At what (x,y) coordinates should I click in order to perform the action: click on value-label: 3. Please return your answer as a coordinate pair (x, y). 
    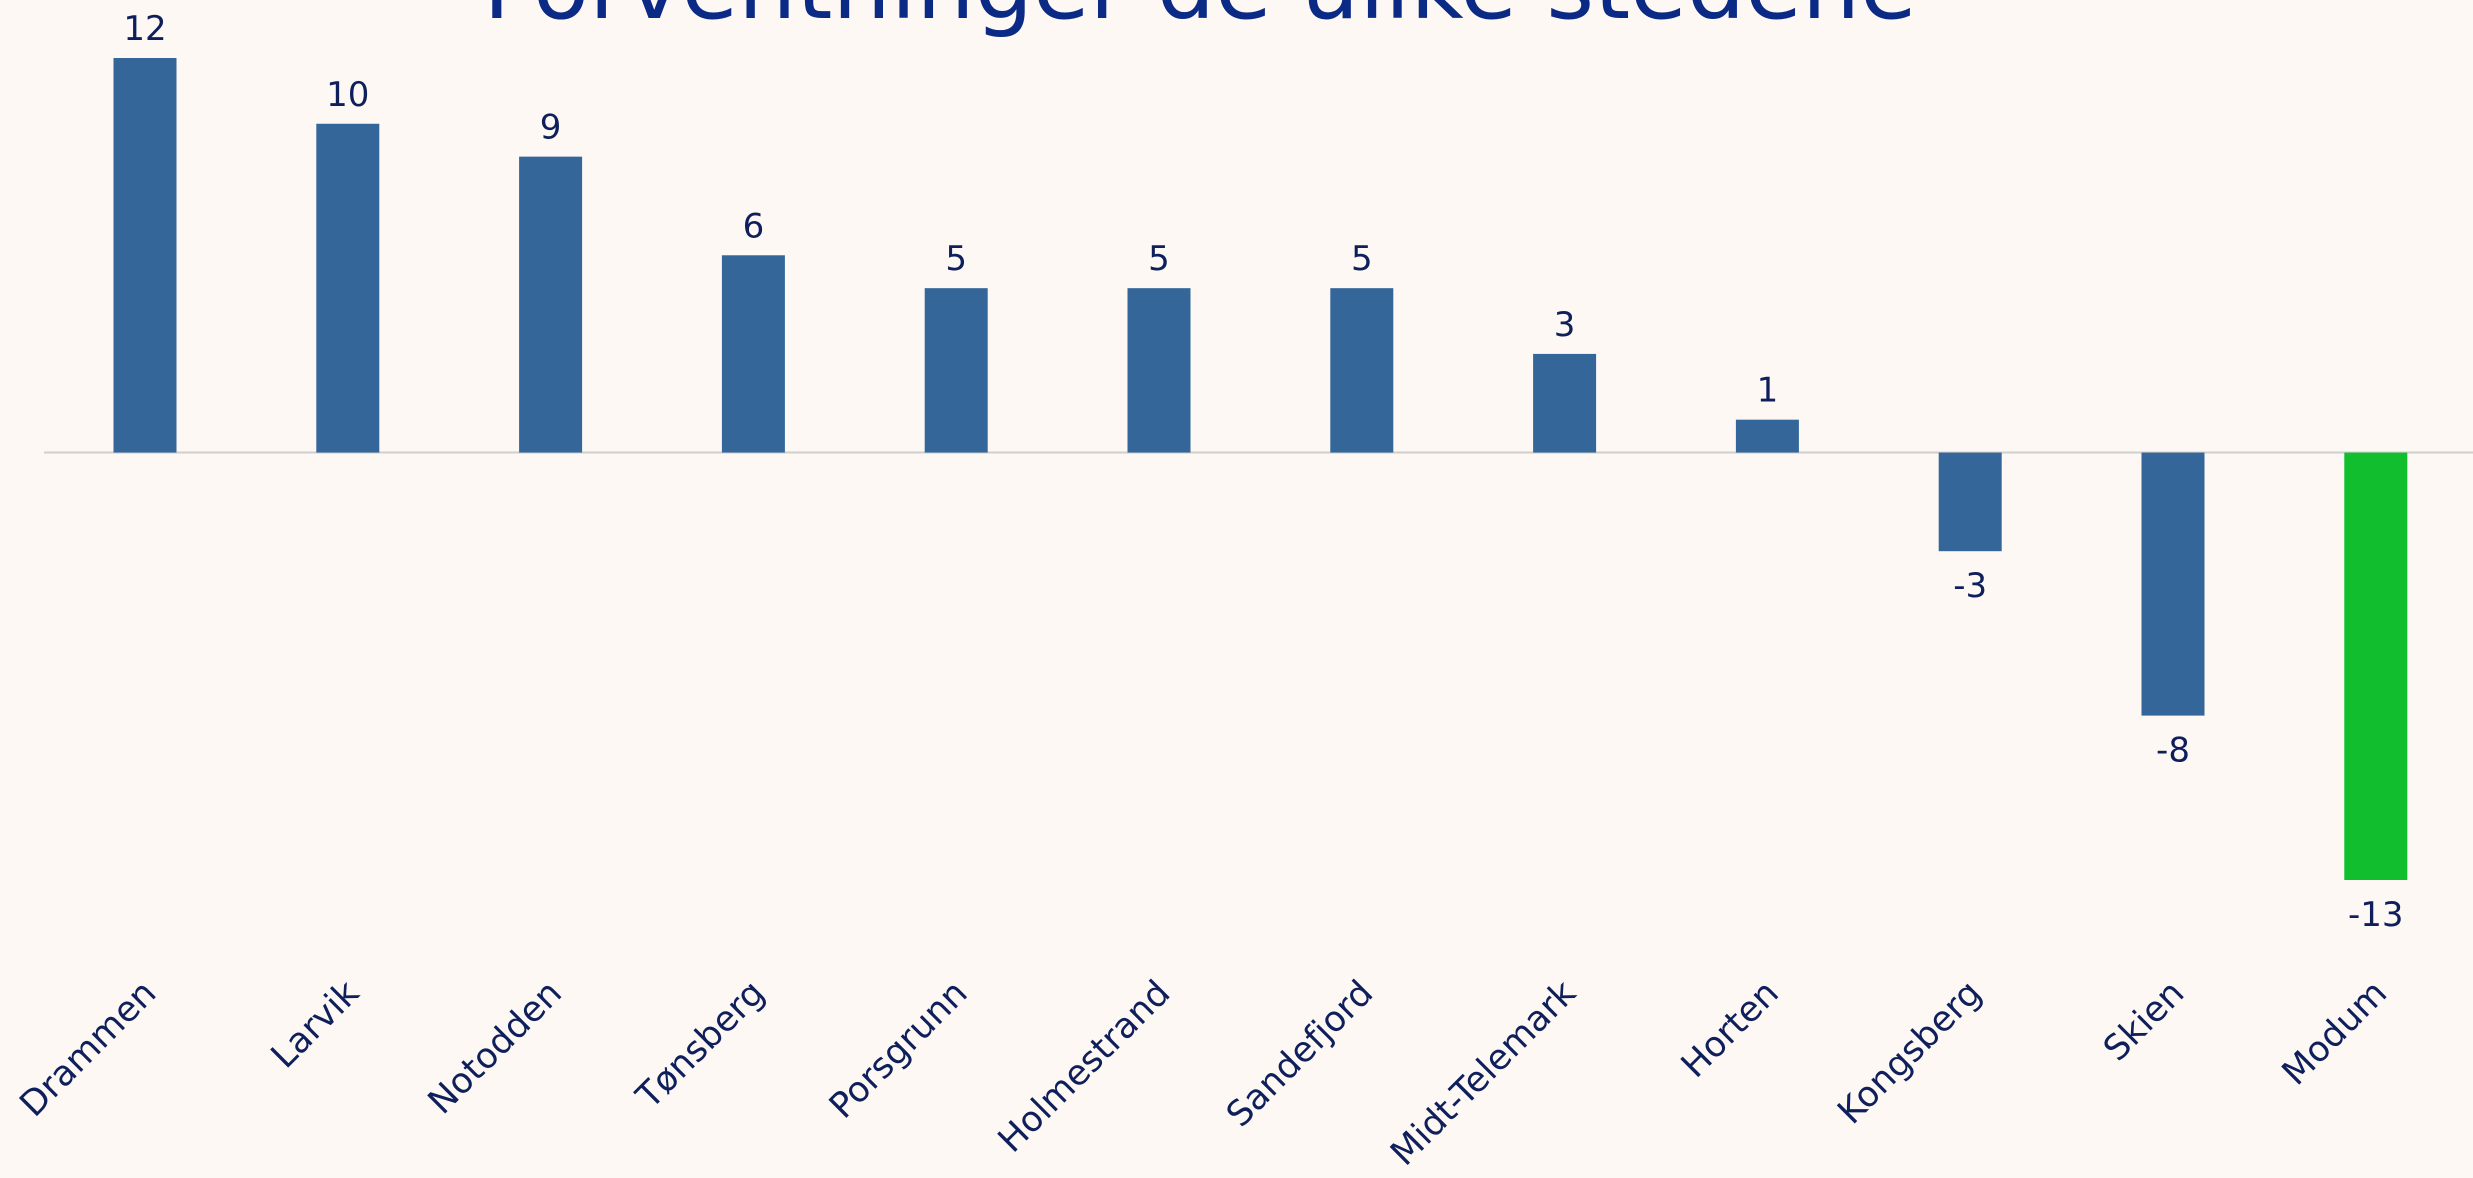
    Looking at the image, I should click on (1565, 325).